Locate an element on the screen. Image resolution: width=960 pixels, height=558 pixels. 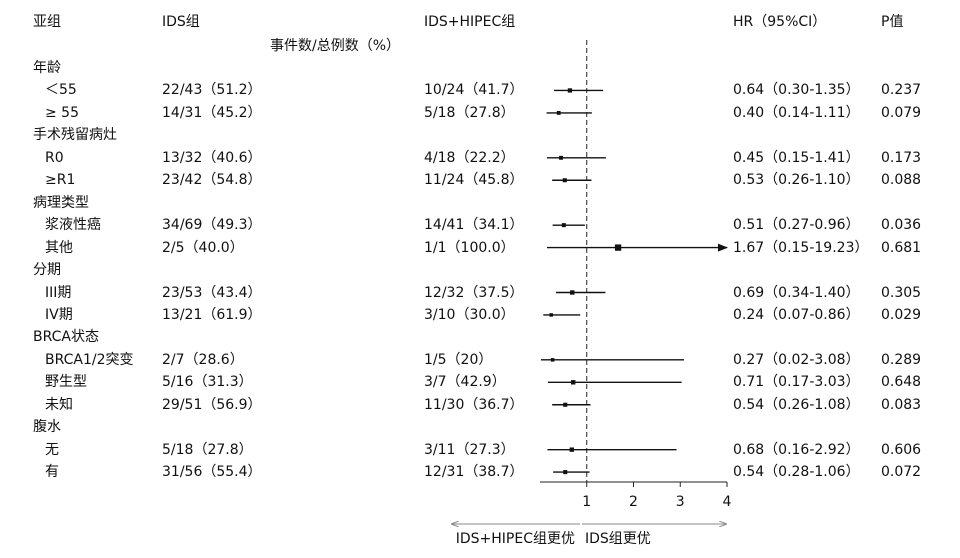
hipec-events: 1/1（100.0） is located at coordinates (469, 247).